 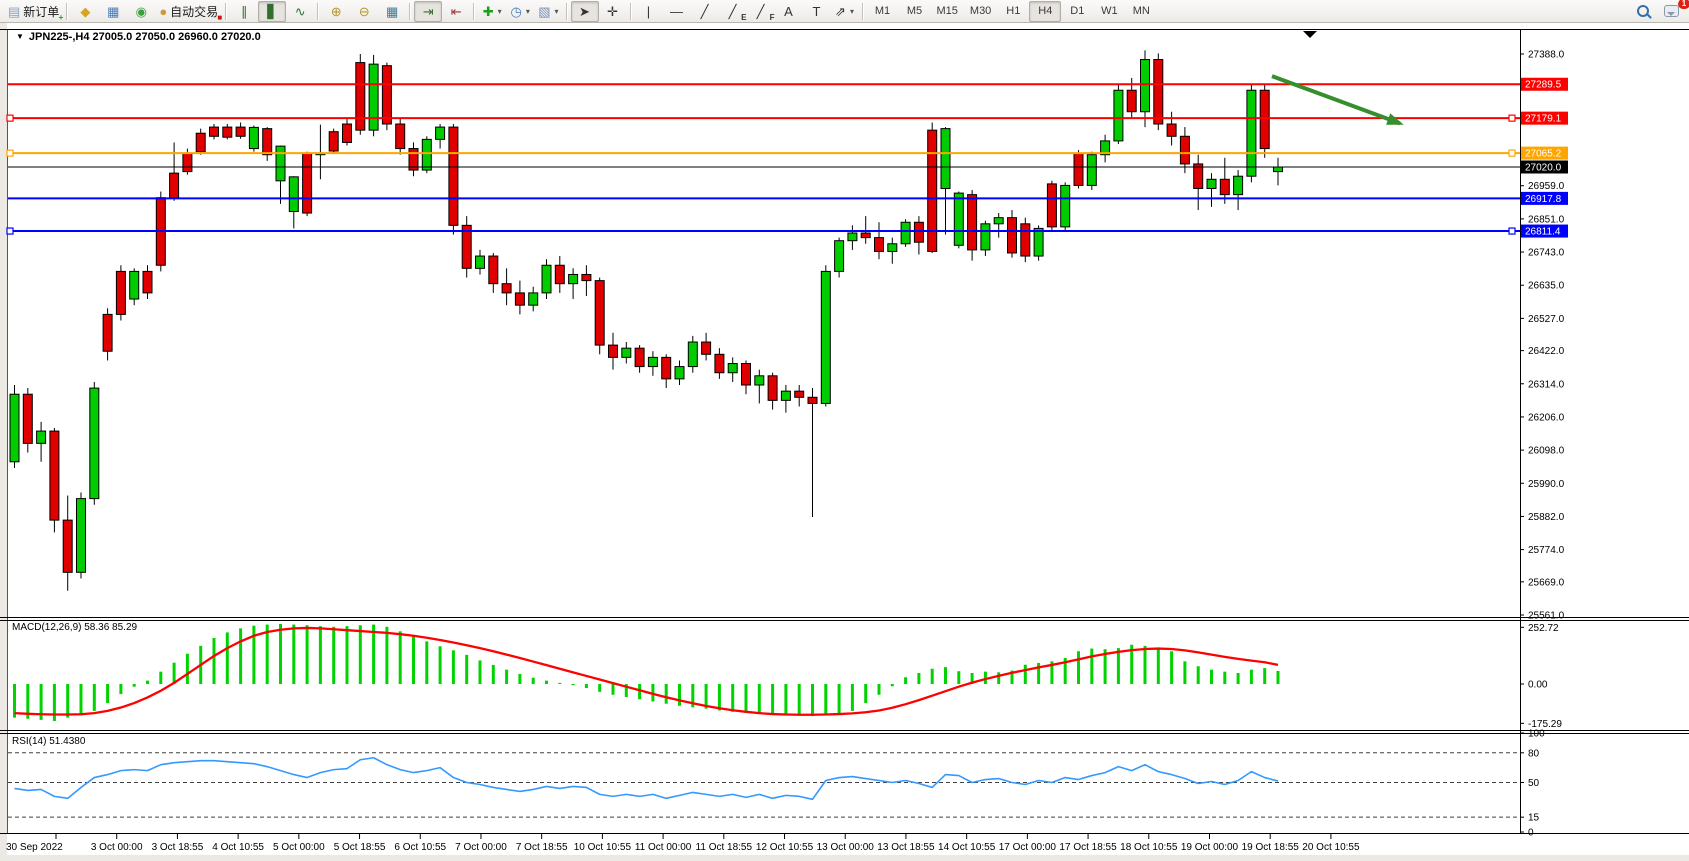 I want to click on price-tick-label: 27388.0, so click(x=1546, y=55).